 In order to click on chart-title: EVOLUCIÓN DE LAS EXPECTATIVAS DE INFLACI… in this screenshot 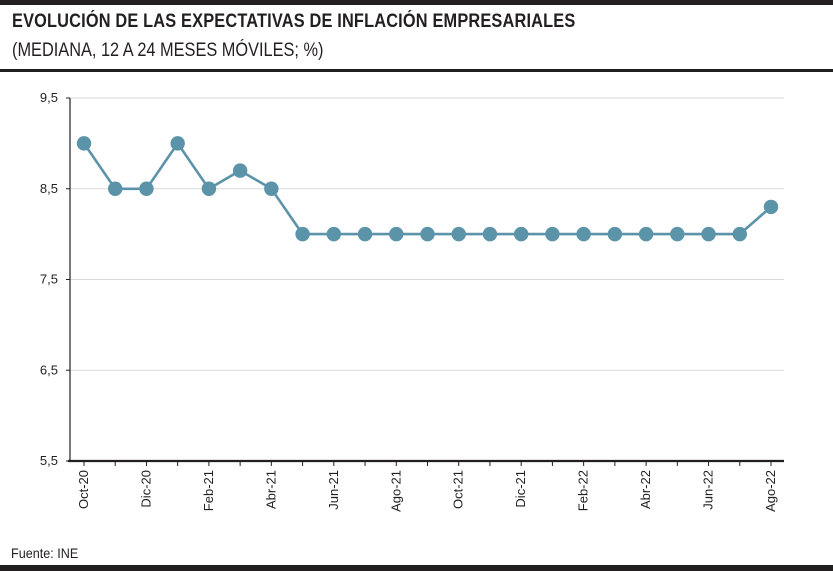, I will do `click(294, 21)`.